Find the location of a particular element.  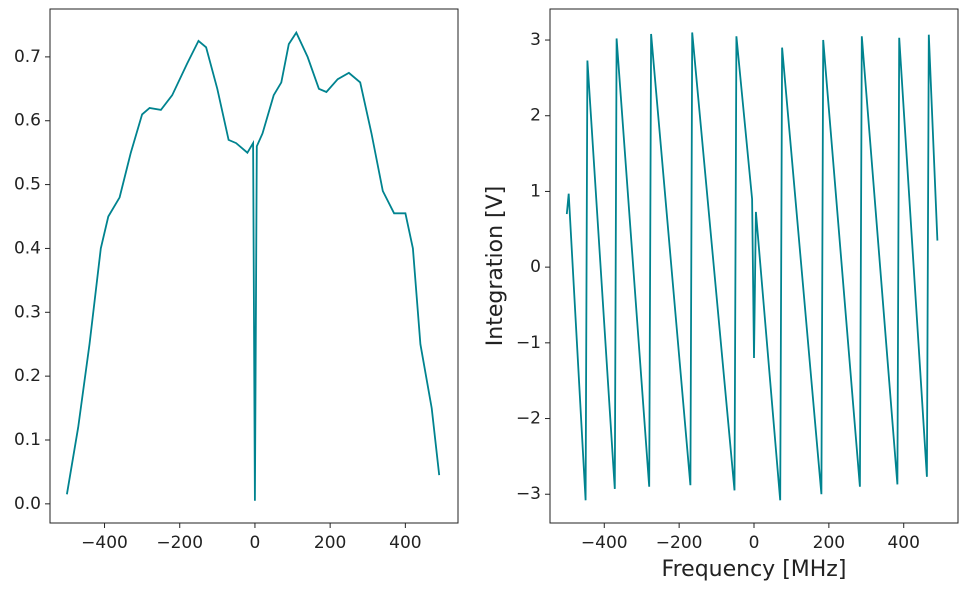

y-tick-label: 0.6 is located at coordinates (27, 121).